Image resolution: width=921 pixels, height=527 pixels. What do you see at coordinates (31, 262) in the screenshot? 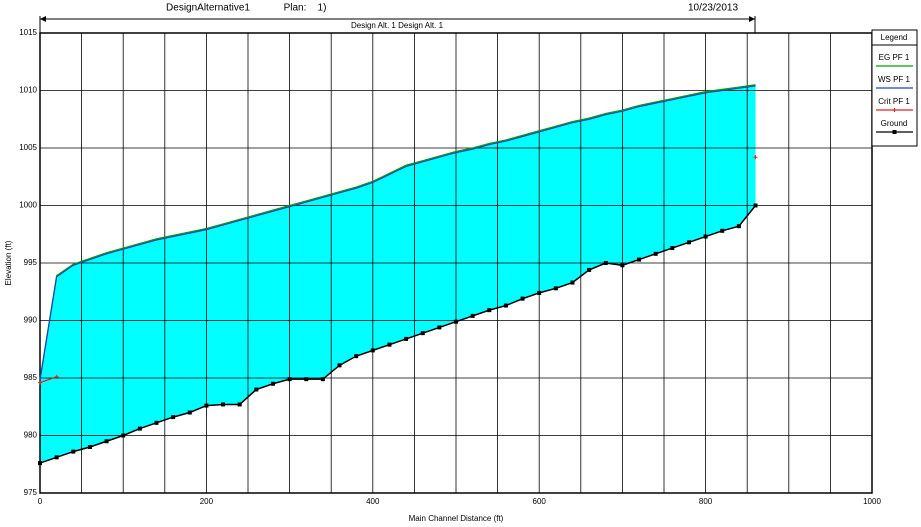
I see `y-tick-label: 995` at bounding box center [31, 262].